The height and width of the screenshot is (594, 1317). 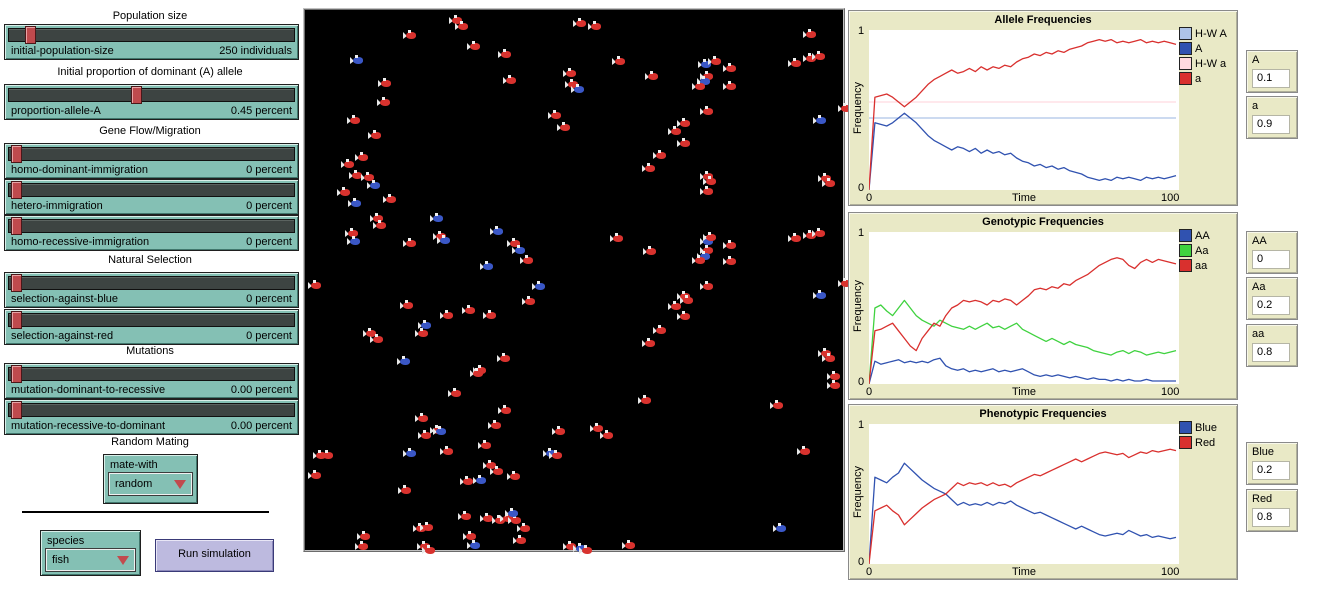 What do you see at coordinates (1272, 71) in the screenshot?
I see `monitor-A: A 0.1` at bounding box center [1272, 71].